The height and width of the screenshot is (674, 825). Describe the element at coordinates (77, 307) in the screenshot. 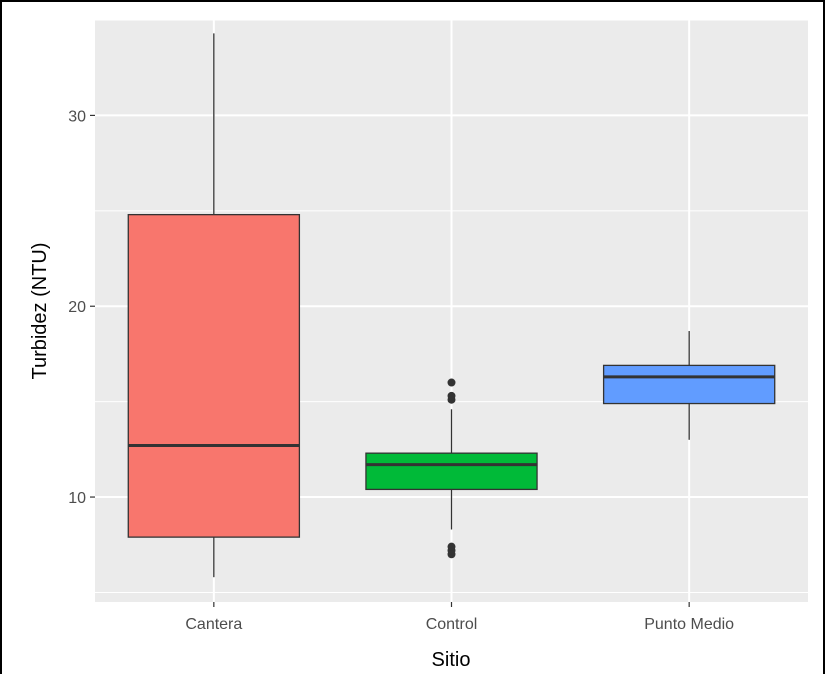

I see `y-tick-label: 20` at that location.